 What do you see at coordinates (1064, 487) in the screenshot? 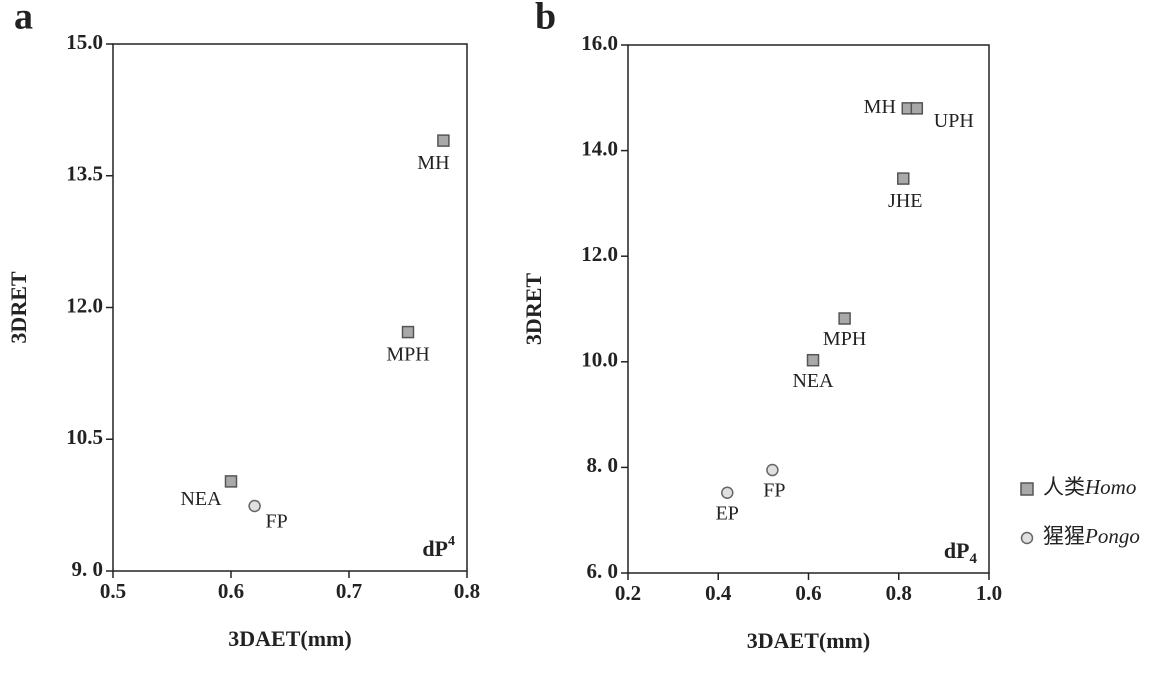
I see `legend-label-cn: 人类` at bounding box center [1064, 487].